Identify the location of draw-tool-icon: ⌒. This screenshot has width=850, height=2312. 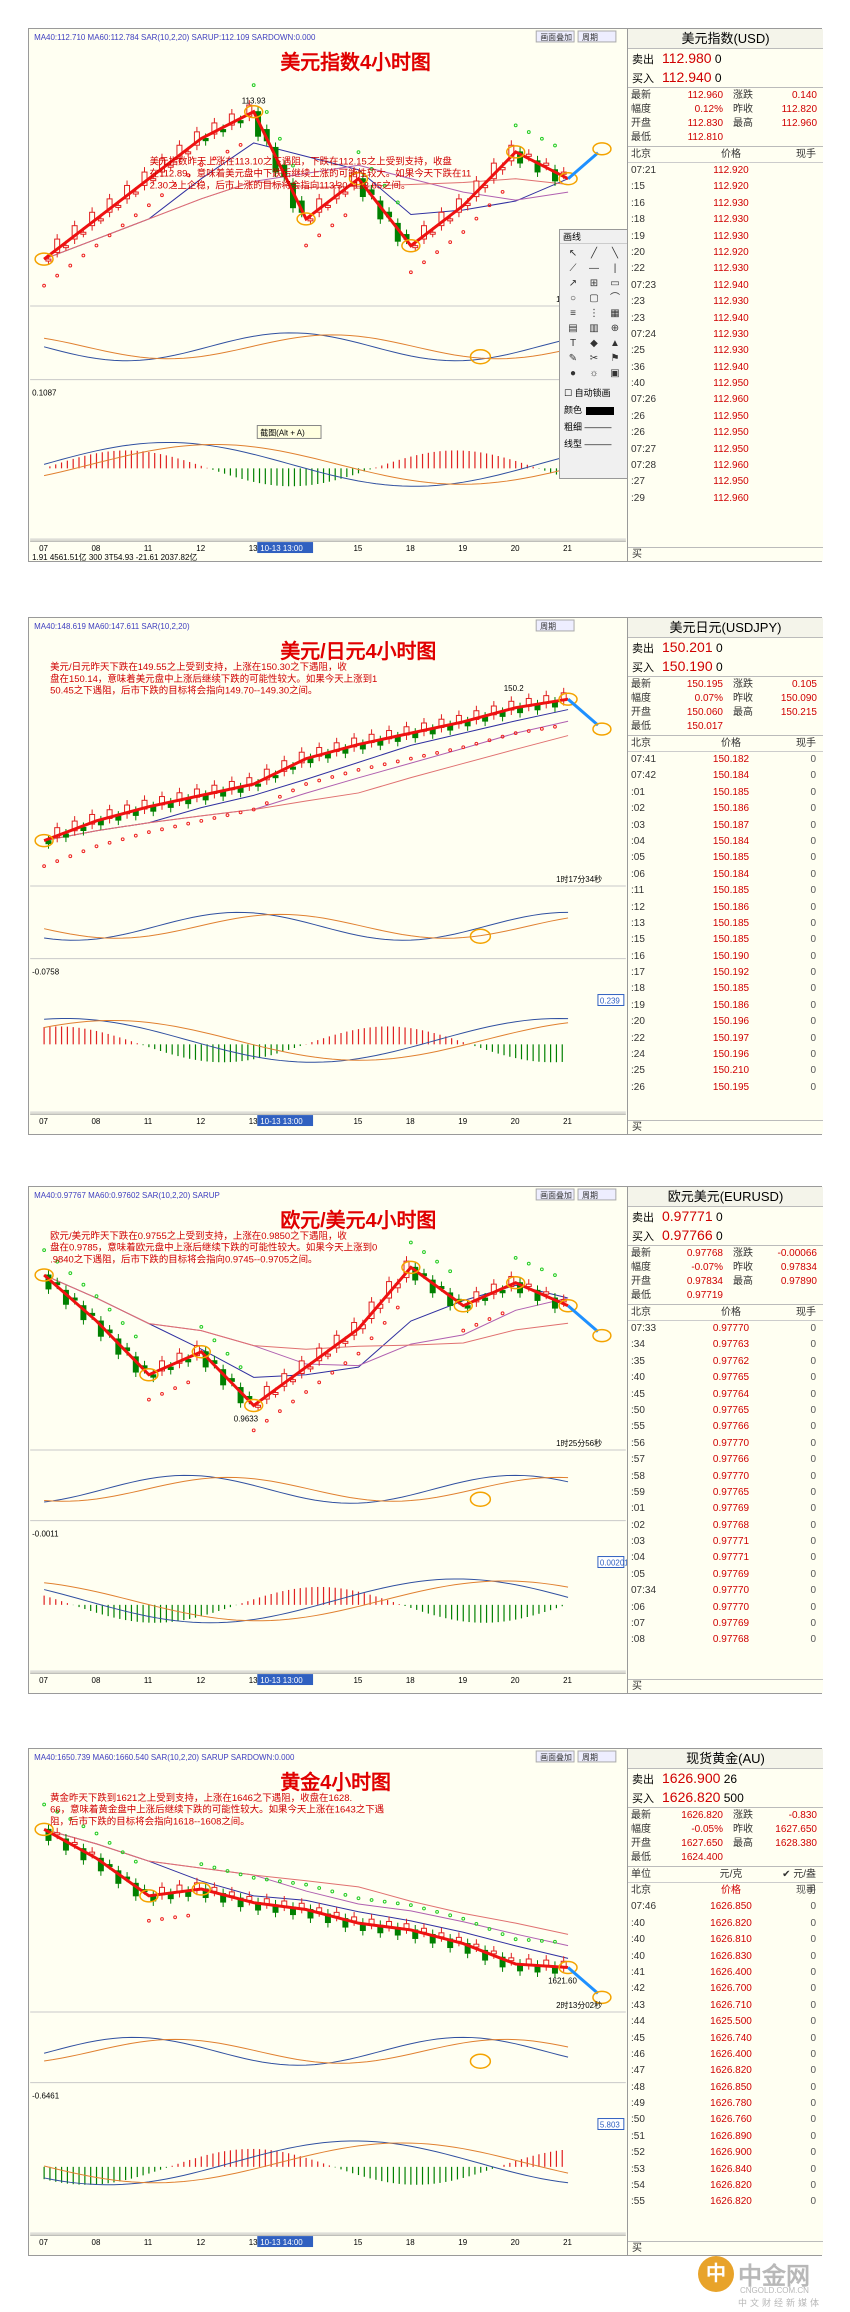
(615, 298).